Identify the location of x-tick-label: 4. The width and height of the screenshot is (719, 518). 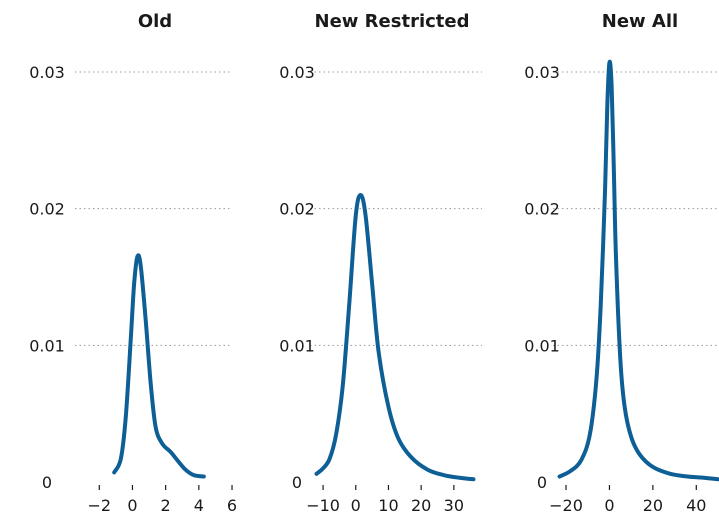
(199, 505).